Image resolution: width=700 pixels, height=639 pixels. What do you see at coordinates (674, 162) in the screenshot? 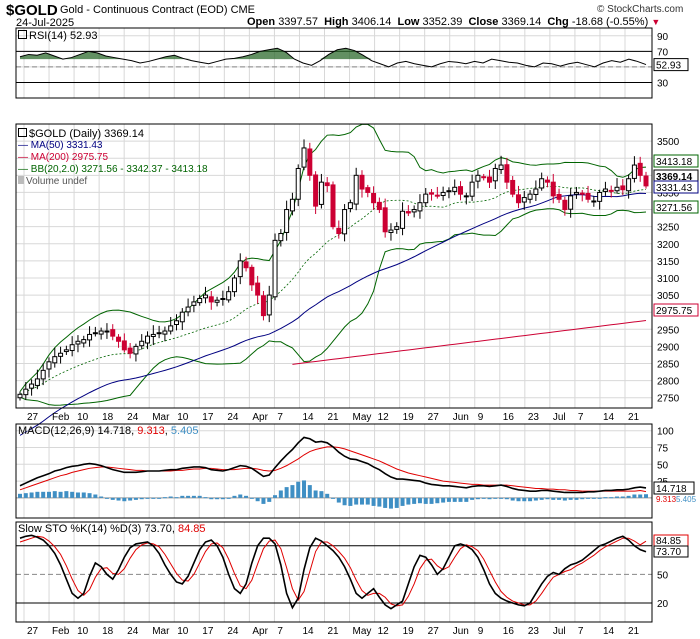
I see `price-last-label: 3413.18` at bounding box center [674, 162].